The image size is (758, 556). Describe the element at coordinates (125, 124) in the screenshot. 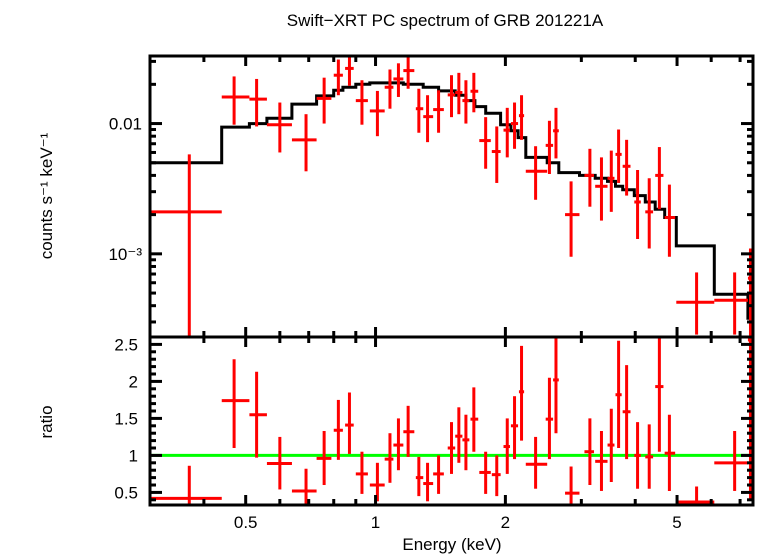

I see `y-tick-label: 0.01` at that location.